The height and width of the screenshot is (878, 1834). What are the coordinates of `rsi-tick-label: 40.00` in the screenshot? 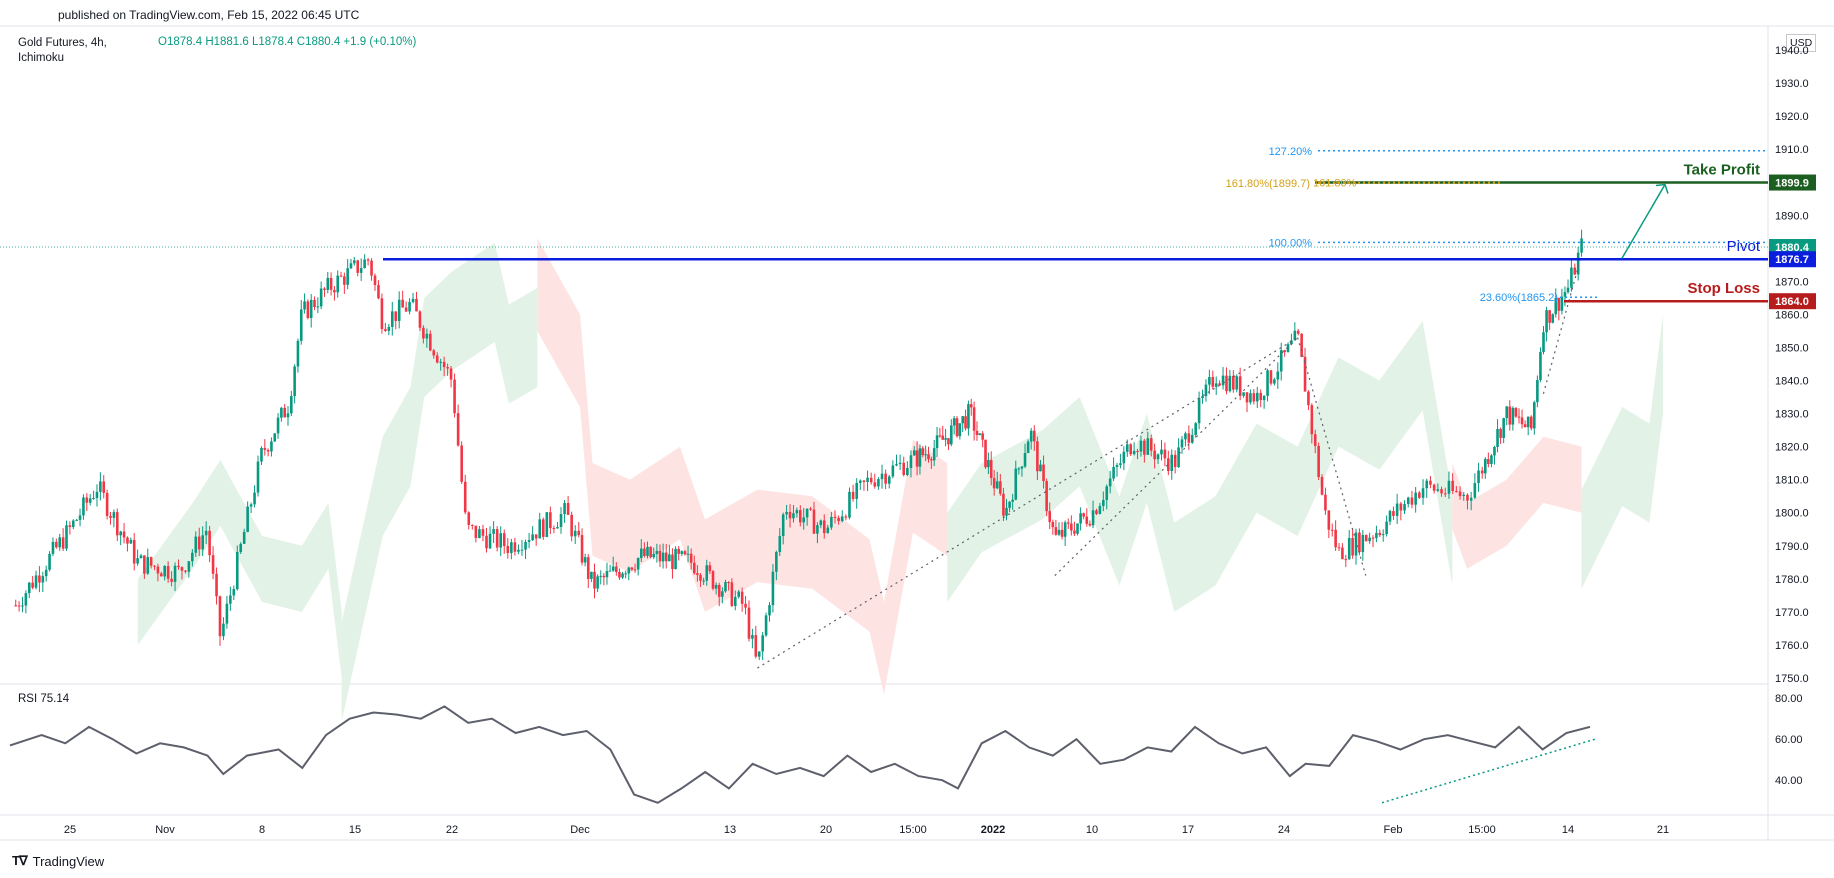 It's located at (1789, 781).